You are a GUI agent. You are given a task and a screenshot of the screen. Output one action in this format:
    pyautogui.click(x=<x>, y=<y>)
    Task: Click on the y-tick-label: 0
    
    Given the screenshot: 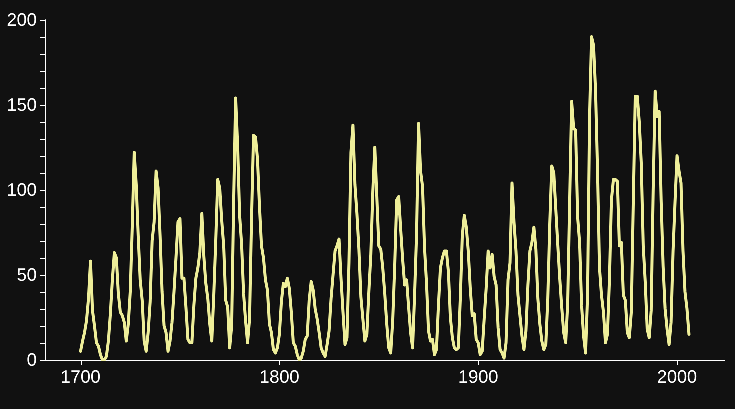 What is the action you would take?
    pyautogui.click(x=31, y=360)
    